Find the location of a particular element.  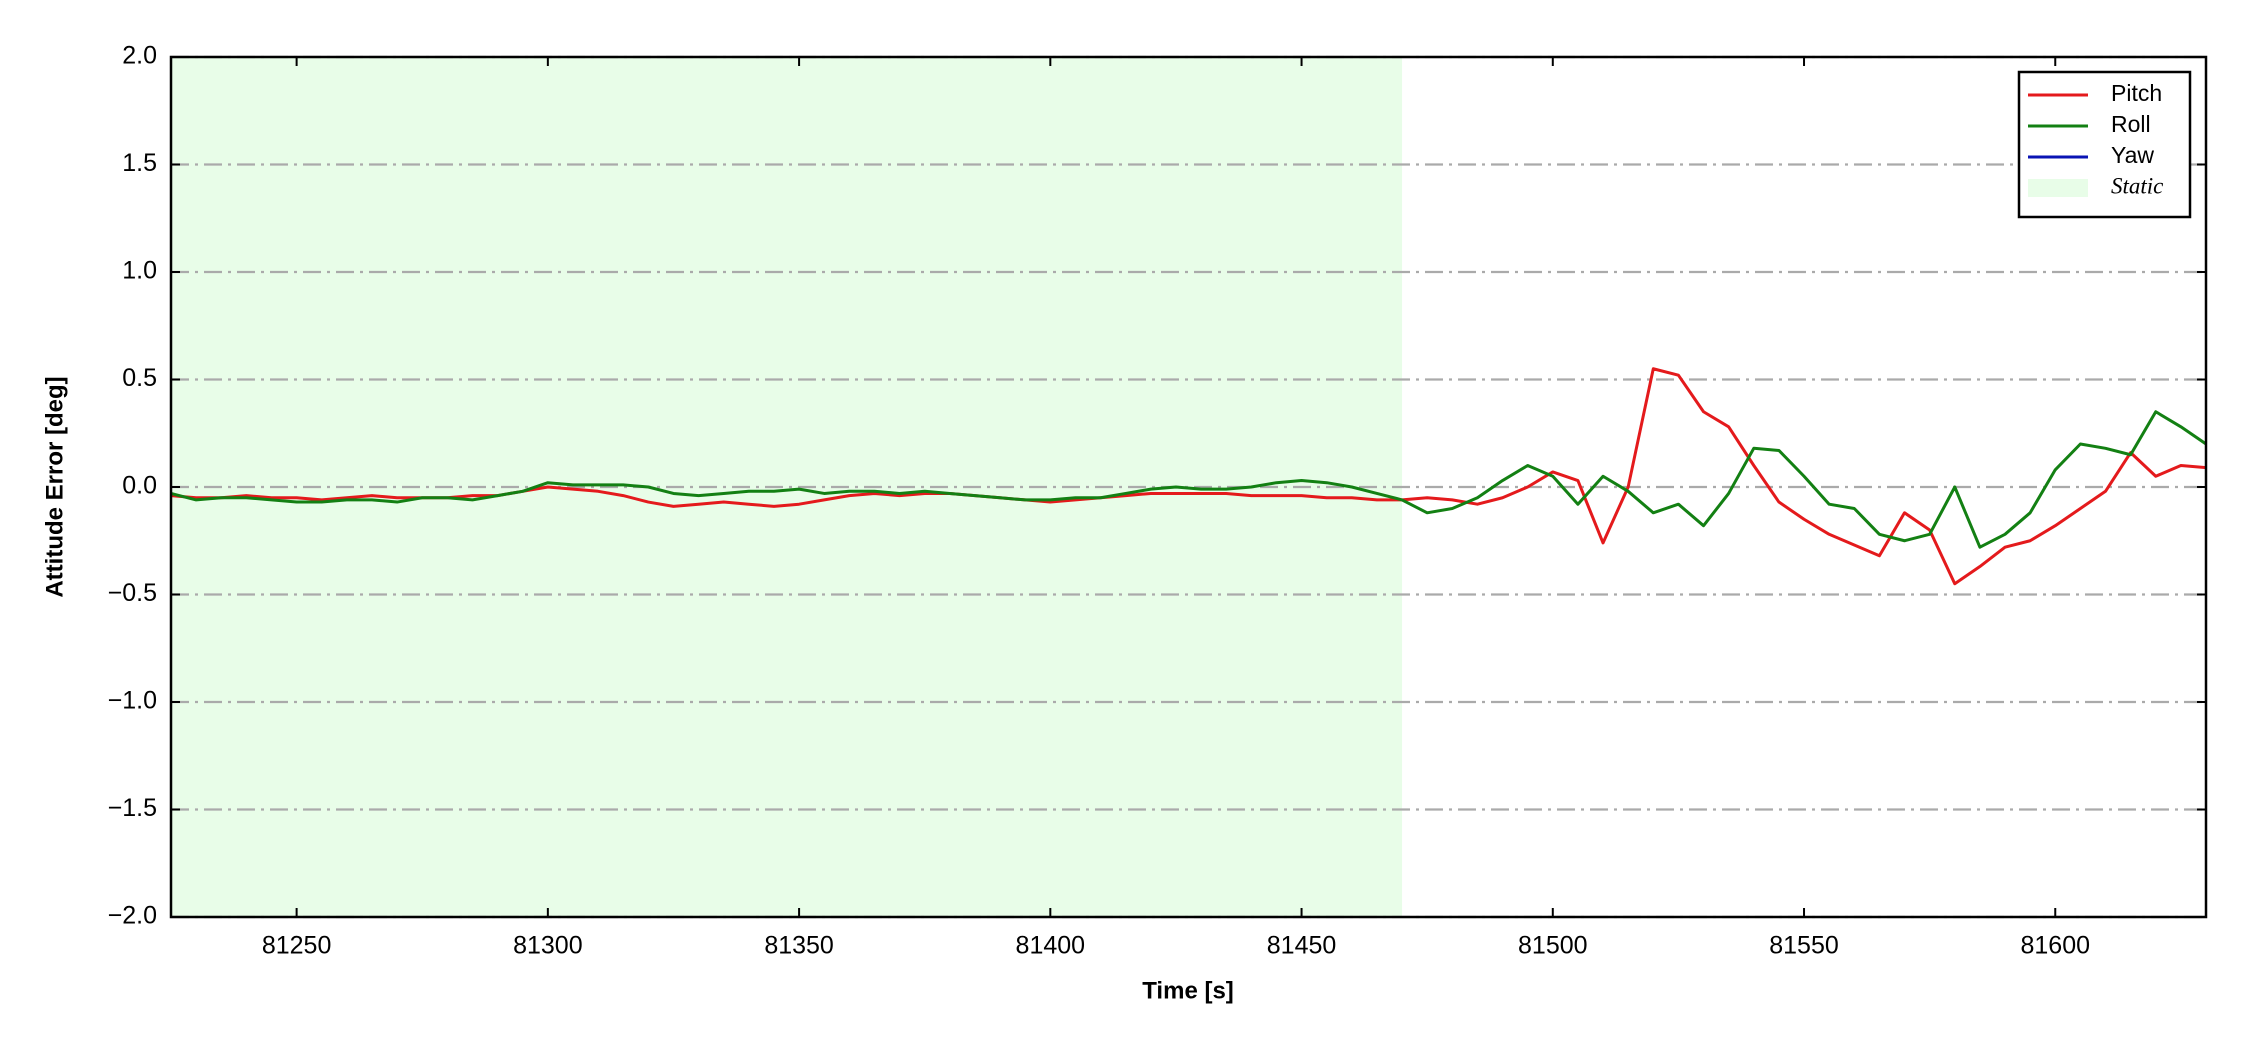

y-axis-label: Attitude Error [deg] is located at coordinates (54, 486).